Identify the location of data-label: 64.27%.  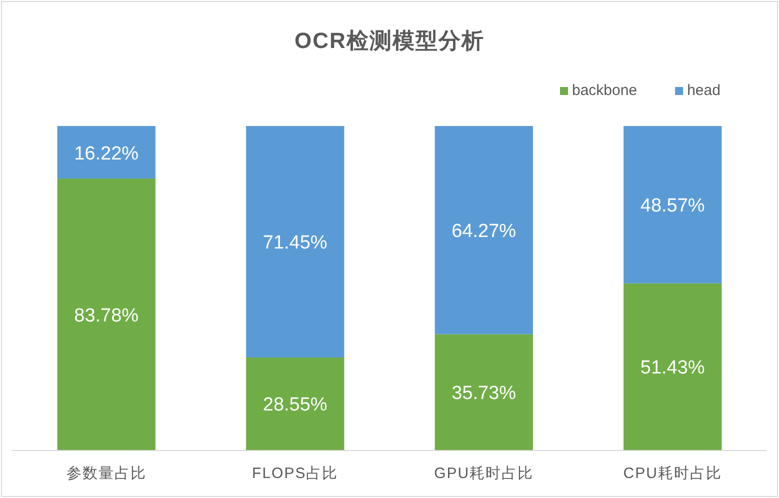
(484, 231).